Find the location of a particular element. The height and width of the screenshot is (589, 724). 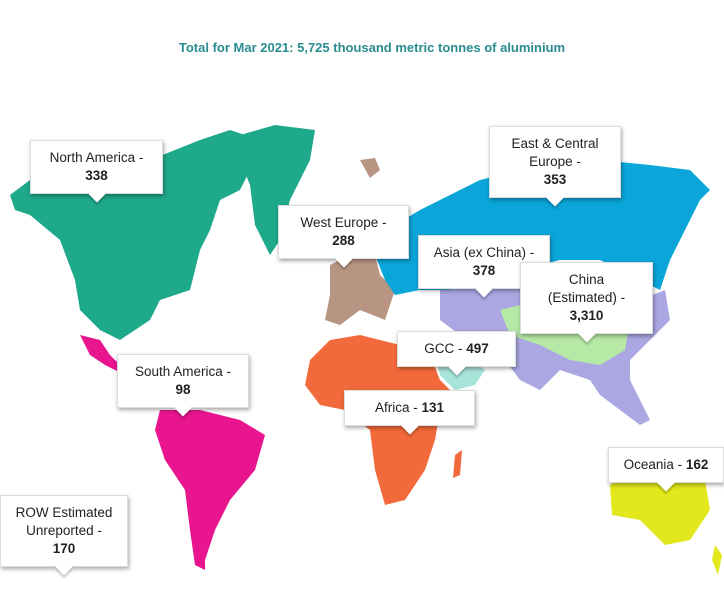

south-america is located at coordinates (172, 452).